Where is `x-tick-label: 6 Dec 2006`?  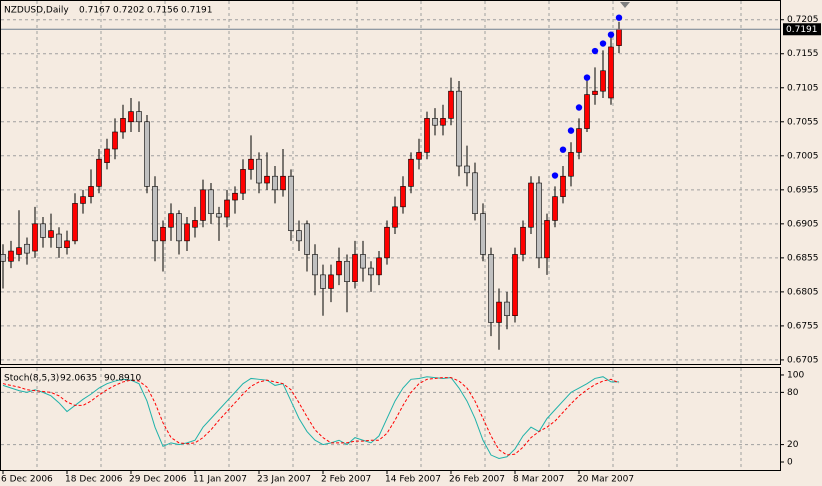
x-tick-label: 6 Dec 2006 is located at coordinates (27, 480).